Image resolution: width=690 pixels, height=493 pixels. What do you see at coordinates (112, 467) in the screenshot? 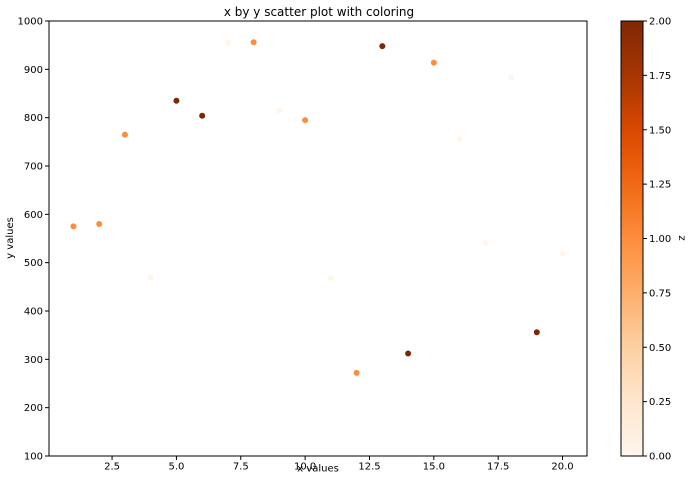
I see `x-tick-label: 2.5` at bounding box center [112, 467].